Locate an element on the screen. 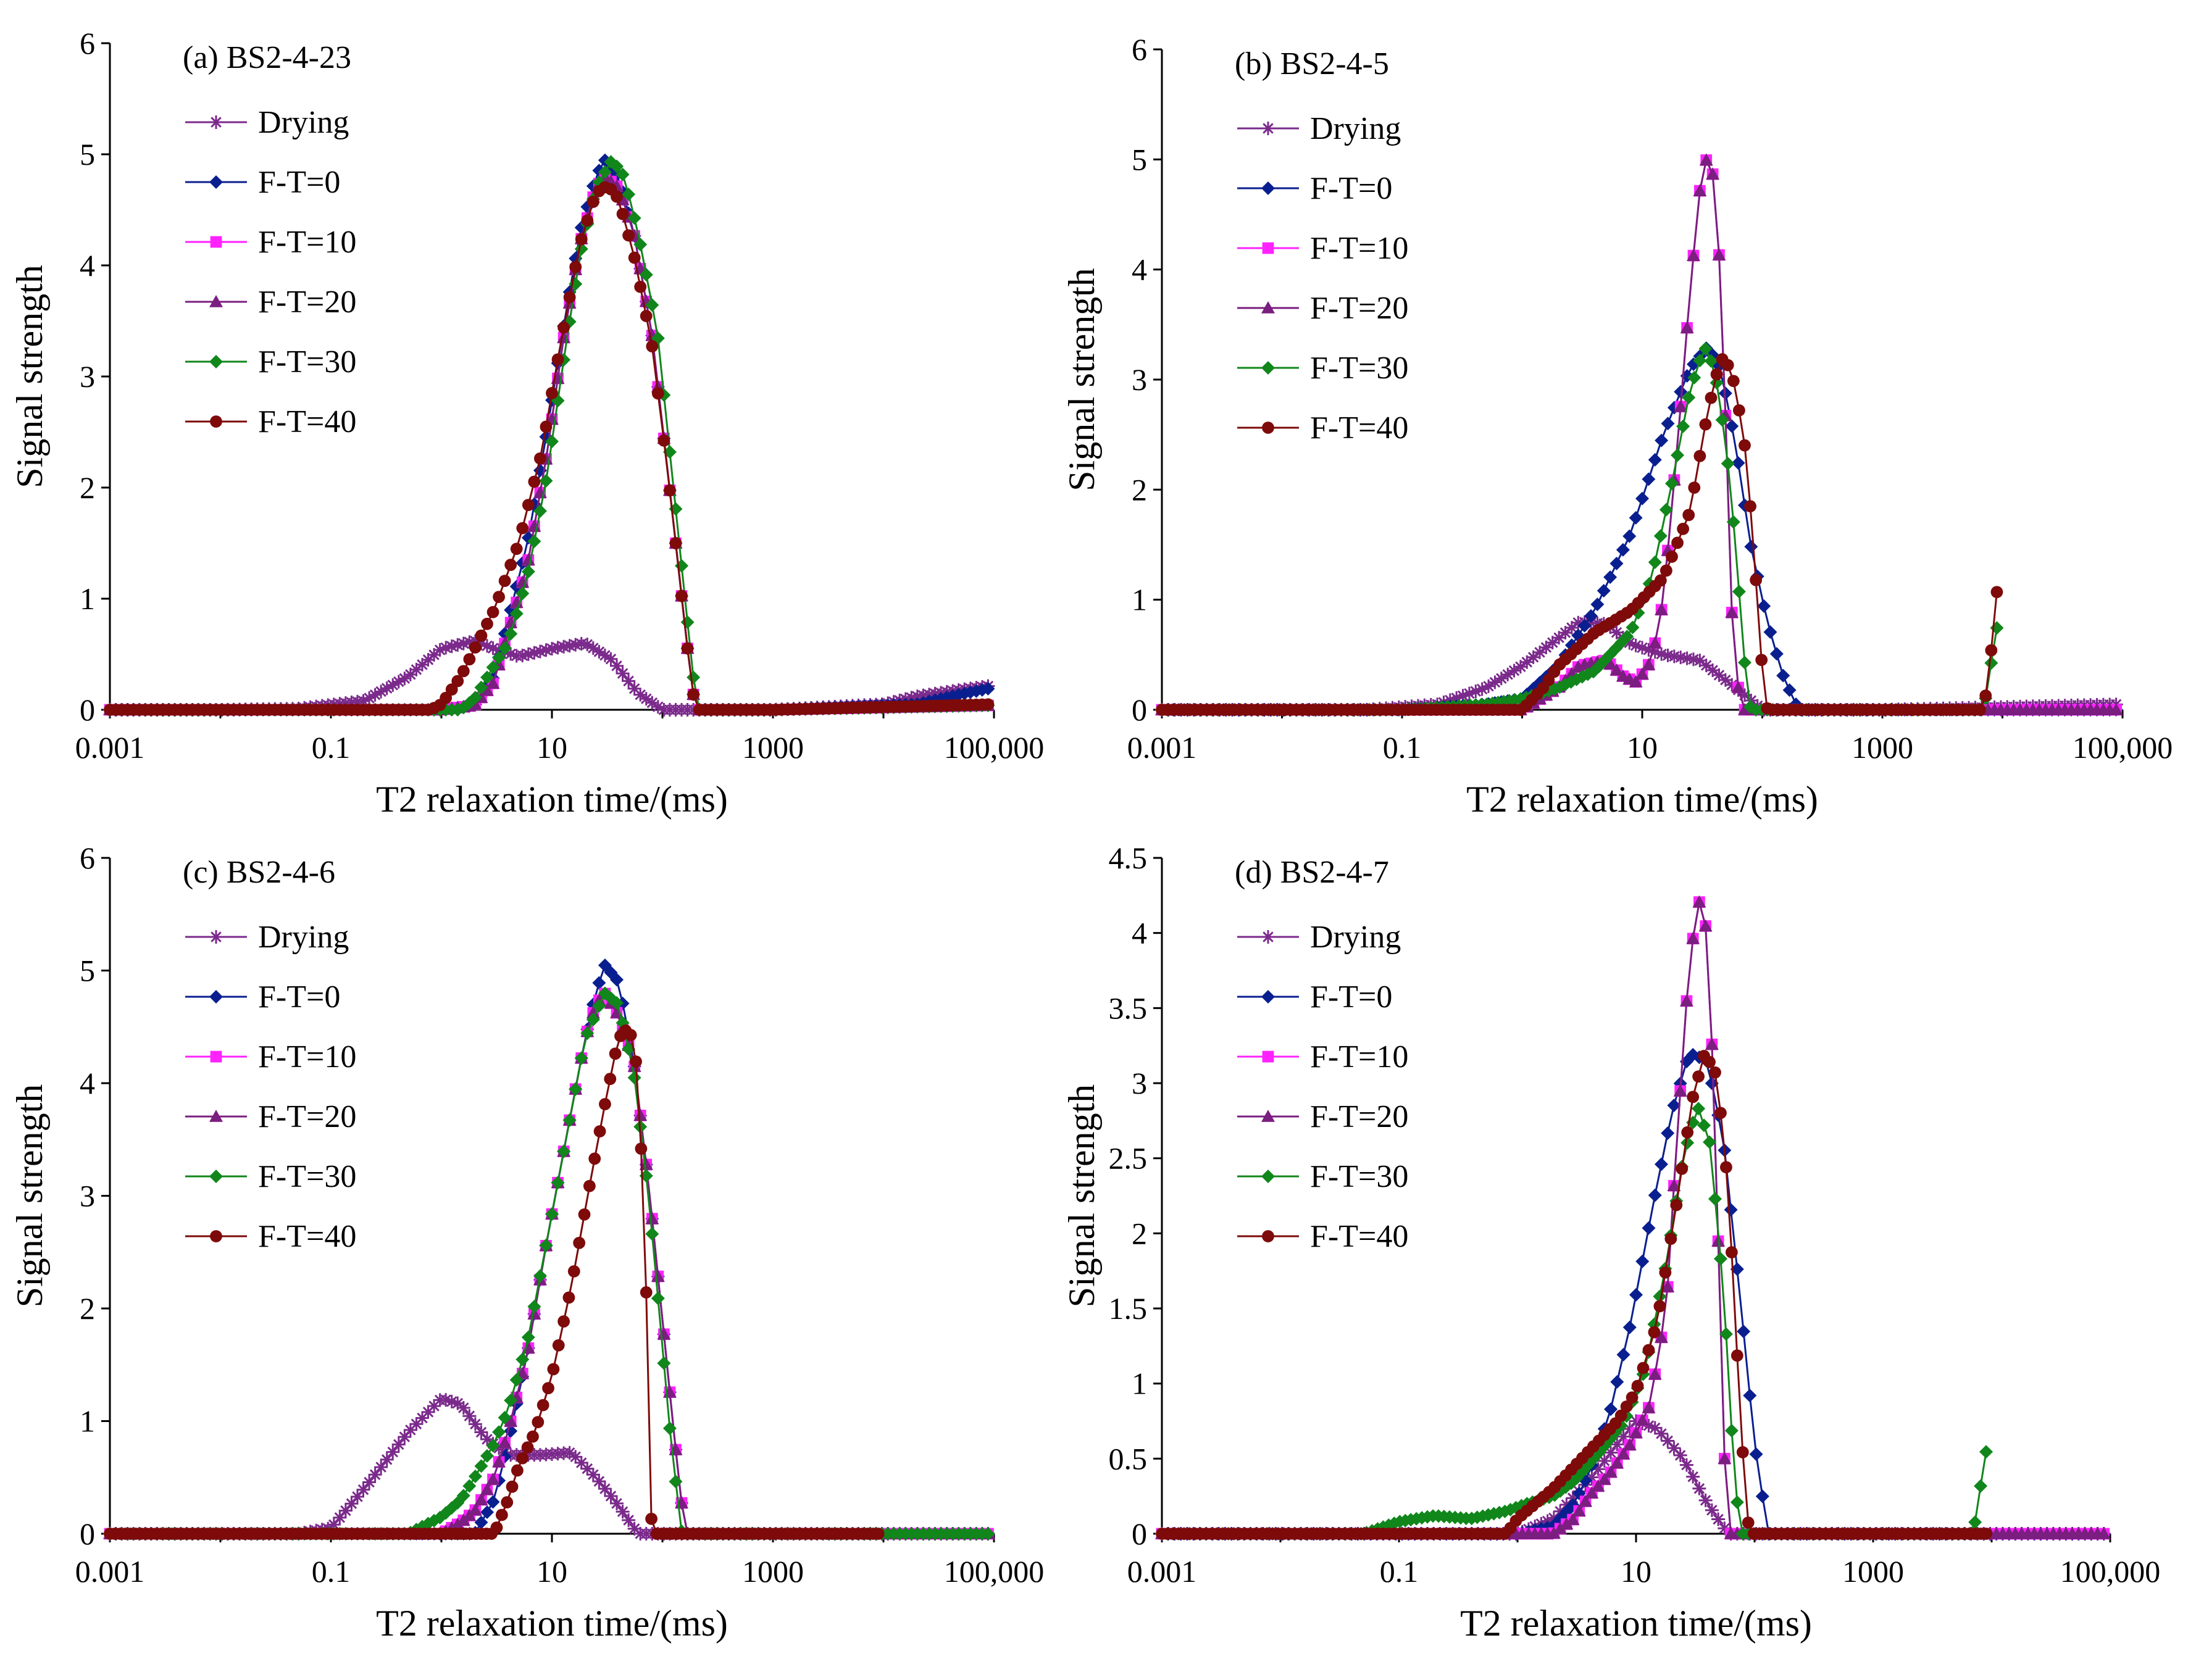 Image resolution: width=2196 pixels, height=1680 pixels. x-tick-label: 0.001 is located at coordinates (110, 747).